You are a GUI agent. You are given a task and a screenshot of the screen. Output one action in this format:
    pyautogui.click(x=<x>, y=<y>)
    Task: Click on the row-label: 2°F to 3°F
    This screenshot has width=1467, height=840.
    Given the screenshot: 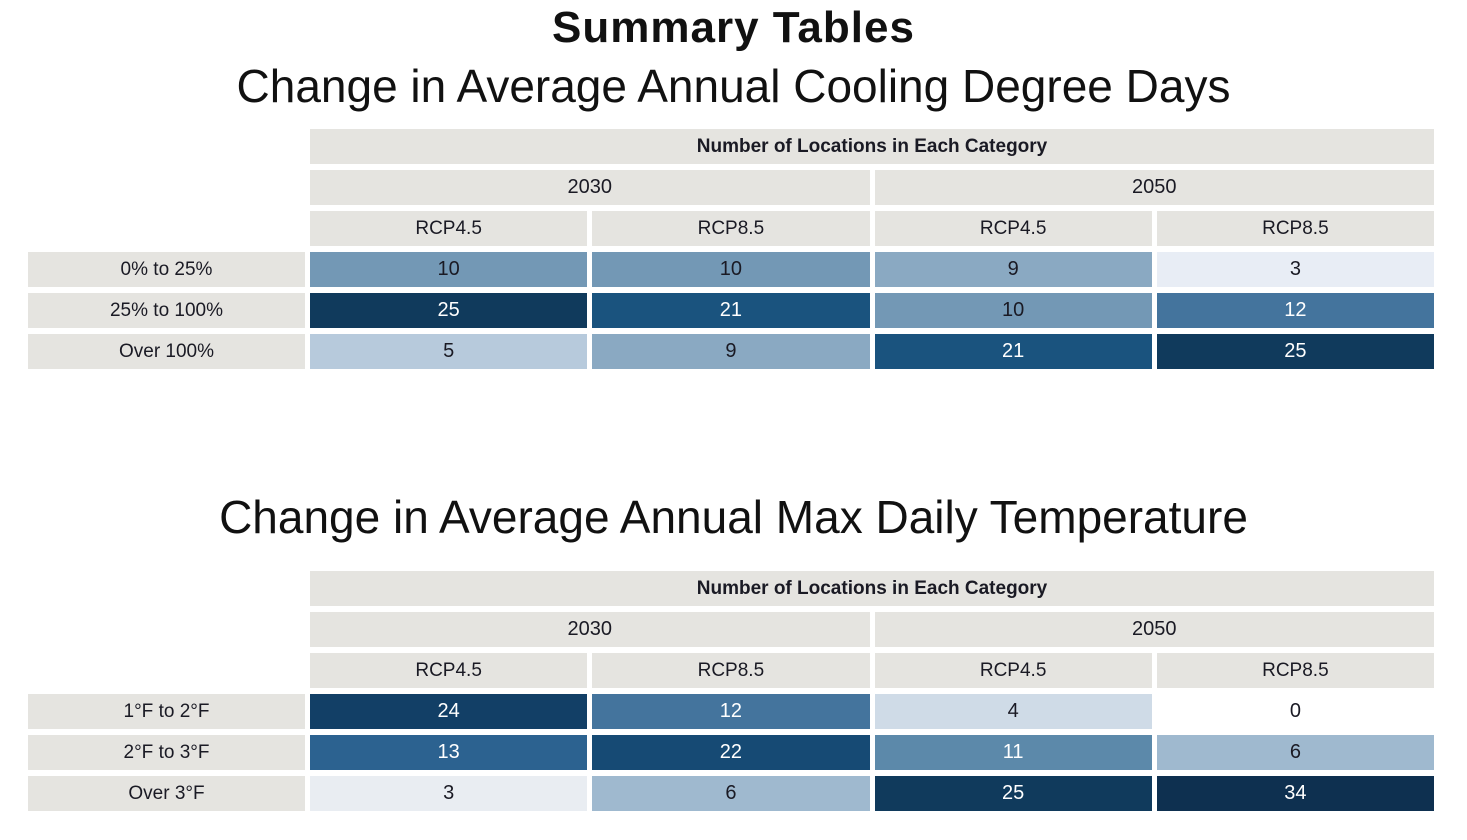 What is the action you would take?
    pyautogui.click(x=166, y=752)
    